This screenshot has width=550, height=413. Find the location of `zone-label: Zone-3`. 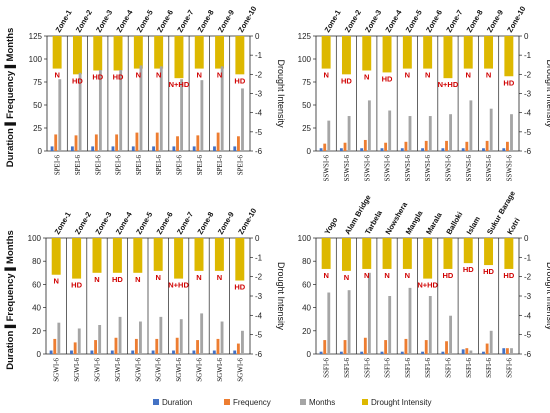

zone-label: Zone-3 is located at coordinates (373, 21).